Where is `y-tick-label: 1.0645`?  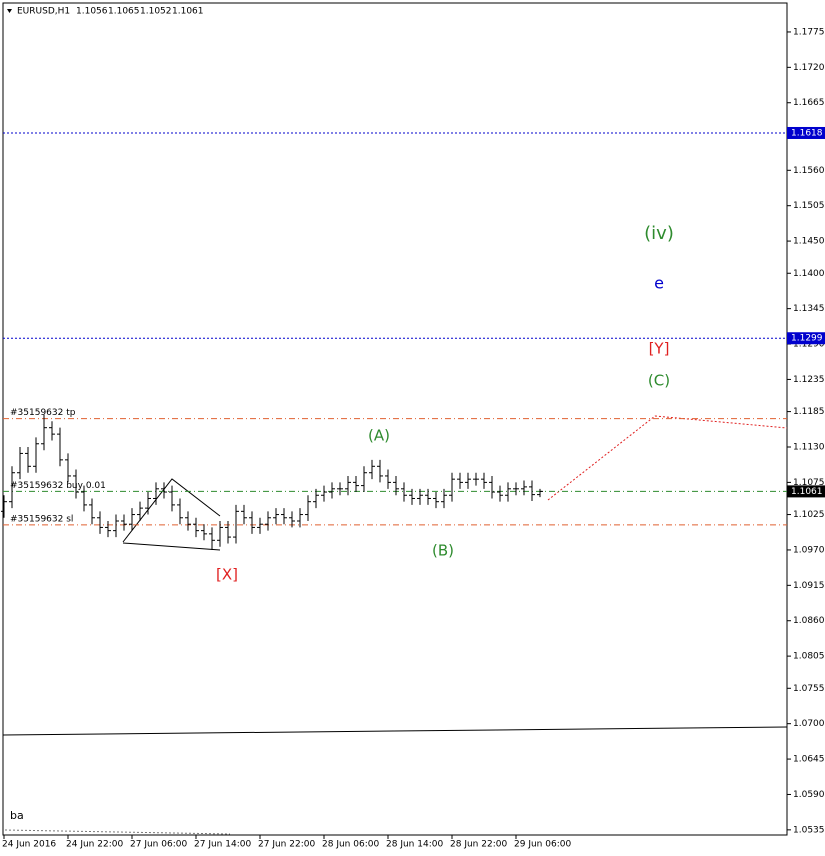 y-tick-label: 1.0645 is located at coordinates (809, 760).